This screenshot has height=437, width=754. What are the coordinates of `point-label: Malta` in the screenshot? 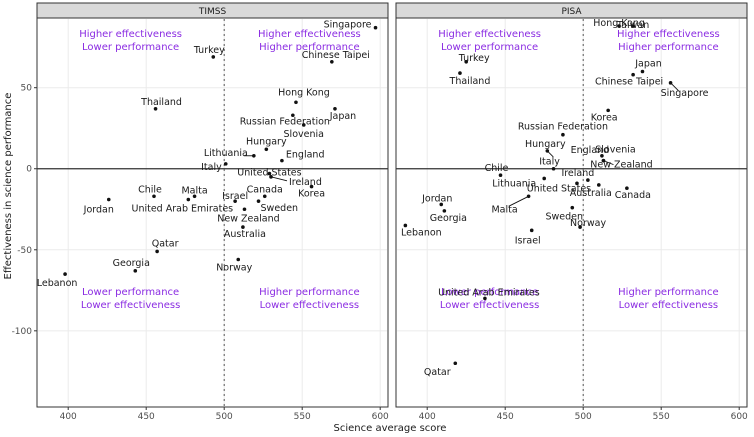 It's located at (194, 190).